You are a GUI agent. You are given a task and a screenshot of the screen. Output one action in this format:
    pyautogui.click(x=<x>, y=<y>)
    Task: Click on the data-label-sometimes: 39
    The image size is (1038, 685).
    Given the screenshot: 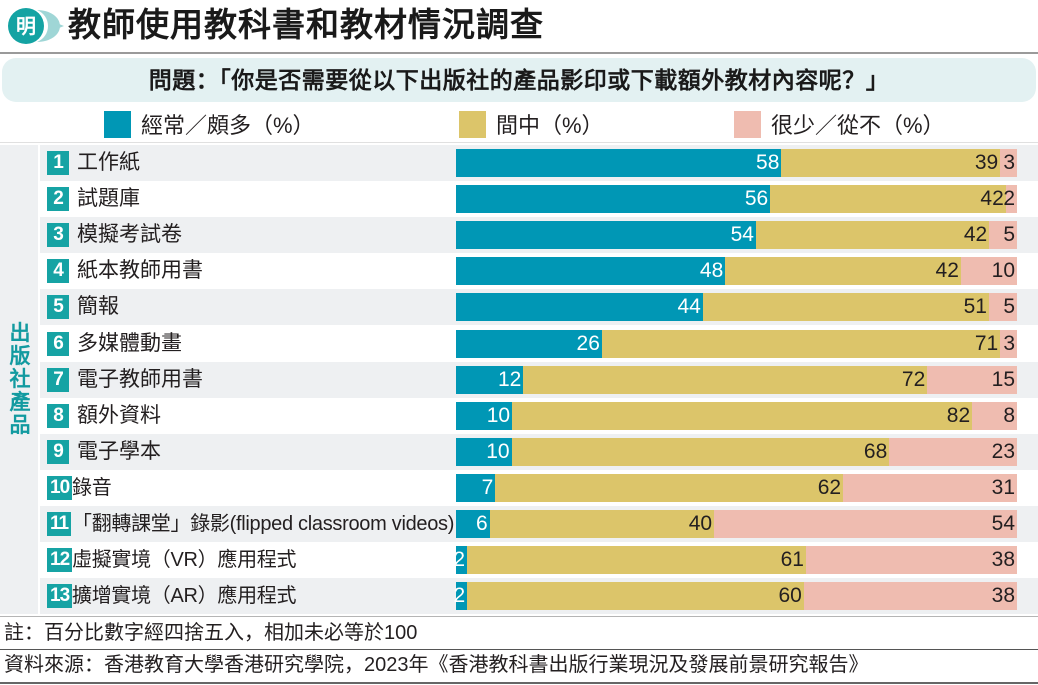 What is the action you would take?
    pyautogui.click(x=986, y=162)
    